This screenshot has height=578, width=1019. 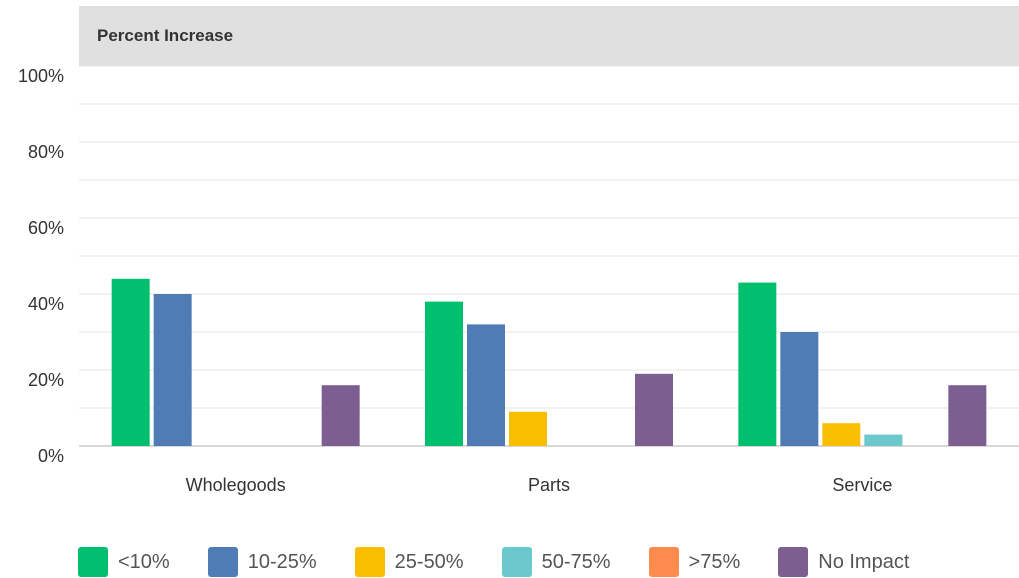 What do you see at coordinates (165, 35) in the screenshot?
I see `chart-title: Percent Increase` at bounding box center [165, 35].